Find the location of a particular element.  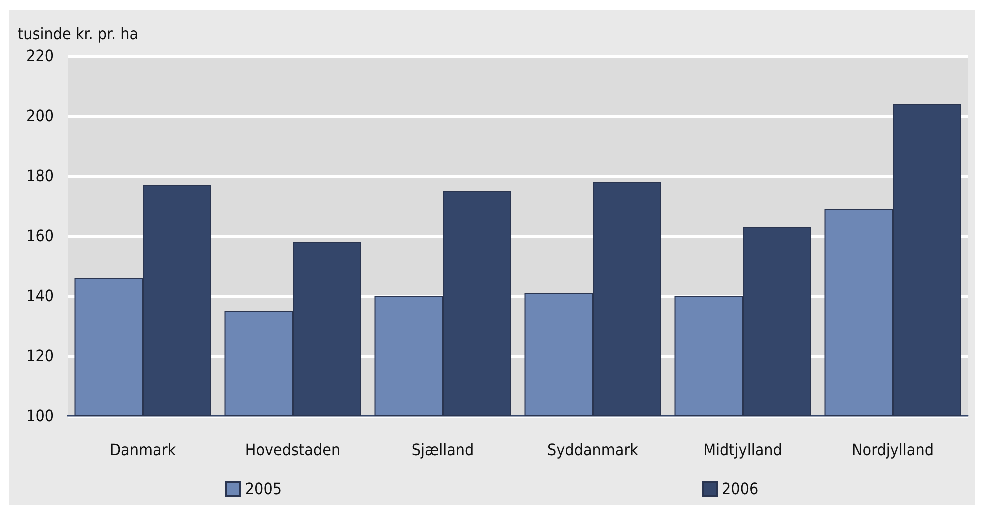

x-tick-label: Syddanmark is located at coordinates (594, 450).